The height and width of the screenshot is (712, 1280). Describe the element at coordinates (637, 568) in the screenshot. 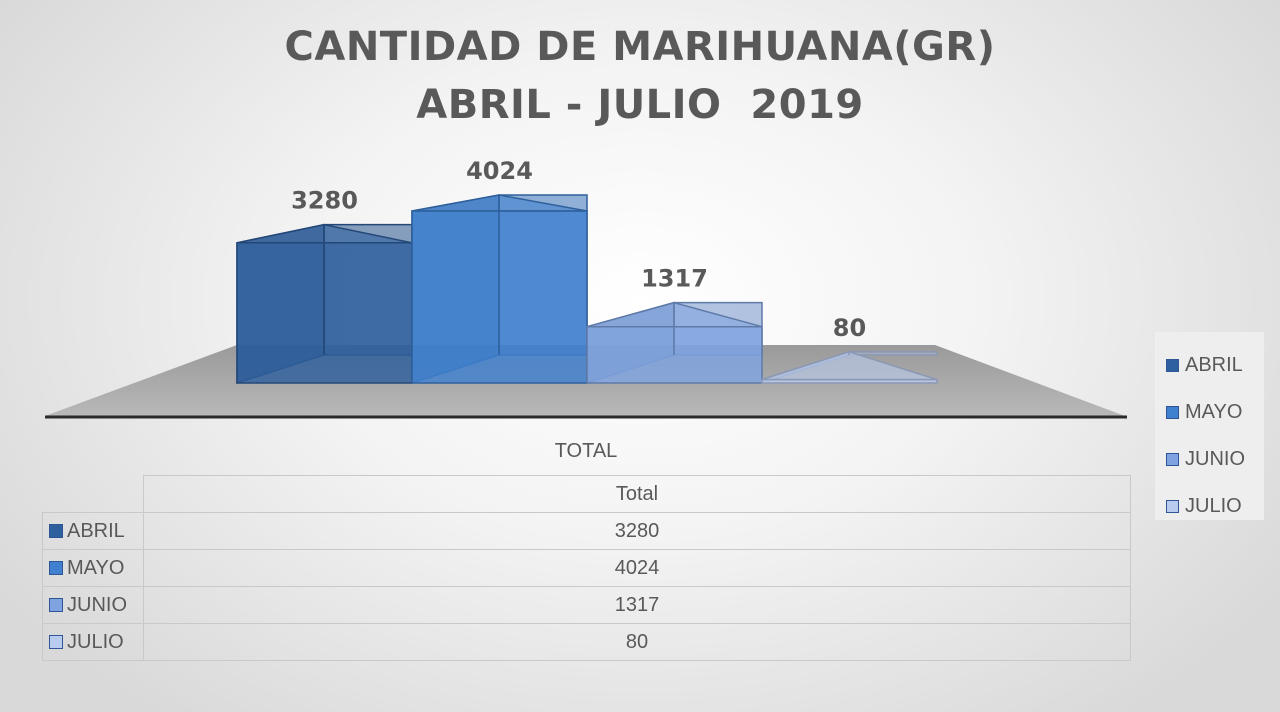

I see `table-cell-value: 4024` at that location.